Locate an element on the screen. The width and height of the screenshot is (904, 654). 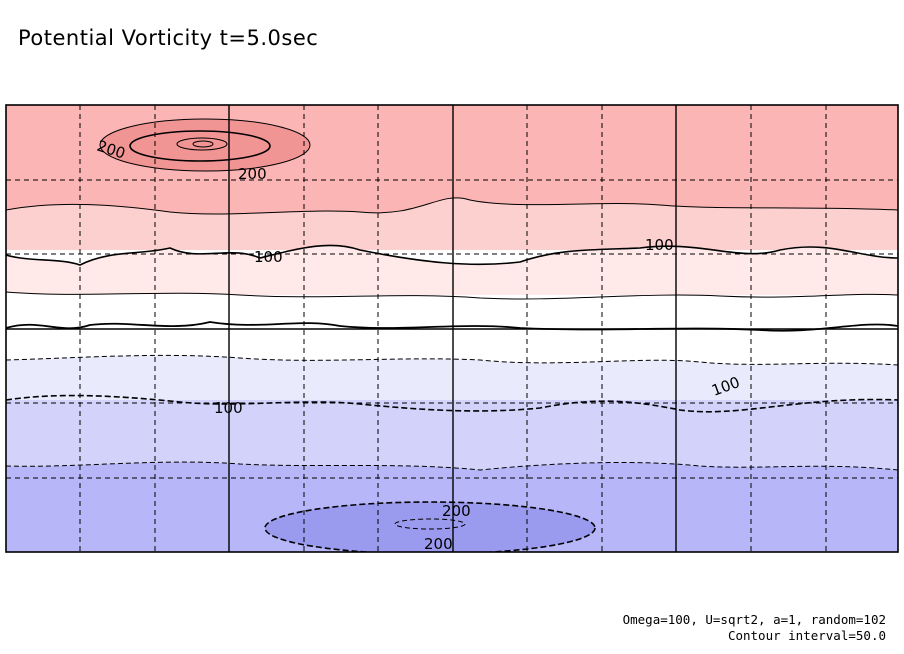
contour-zero is located at coordinates (452, 326).